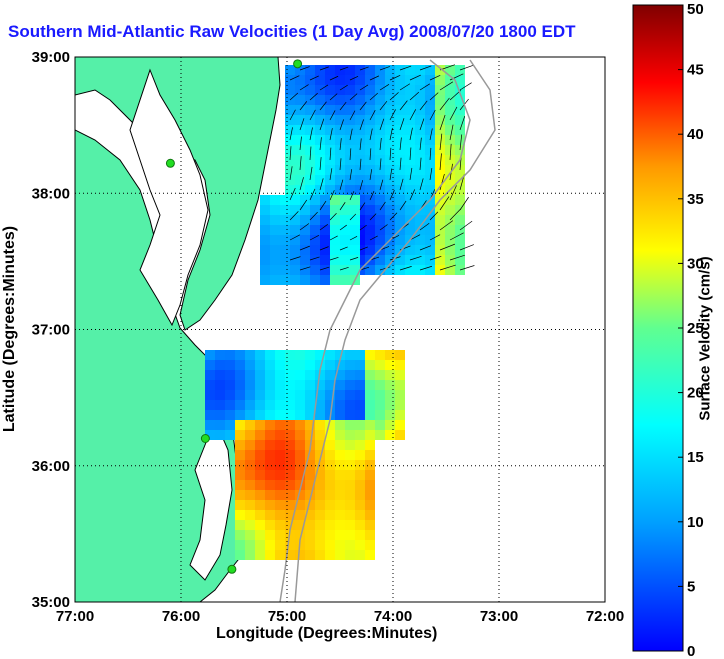 Image resolution: width=724 pixels, height=659 pixels. I want to click on colorbar-tick-label: 5, so click(691, 586).